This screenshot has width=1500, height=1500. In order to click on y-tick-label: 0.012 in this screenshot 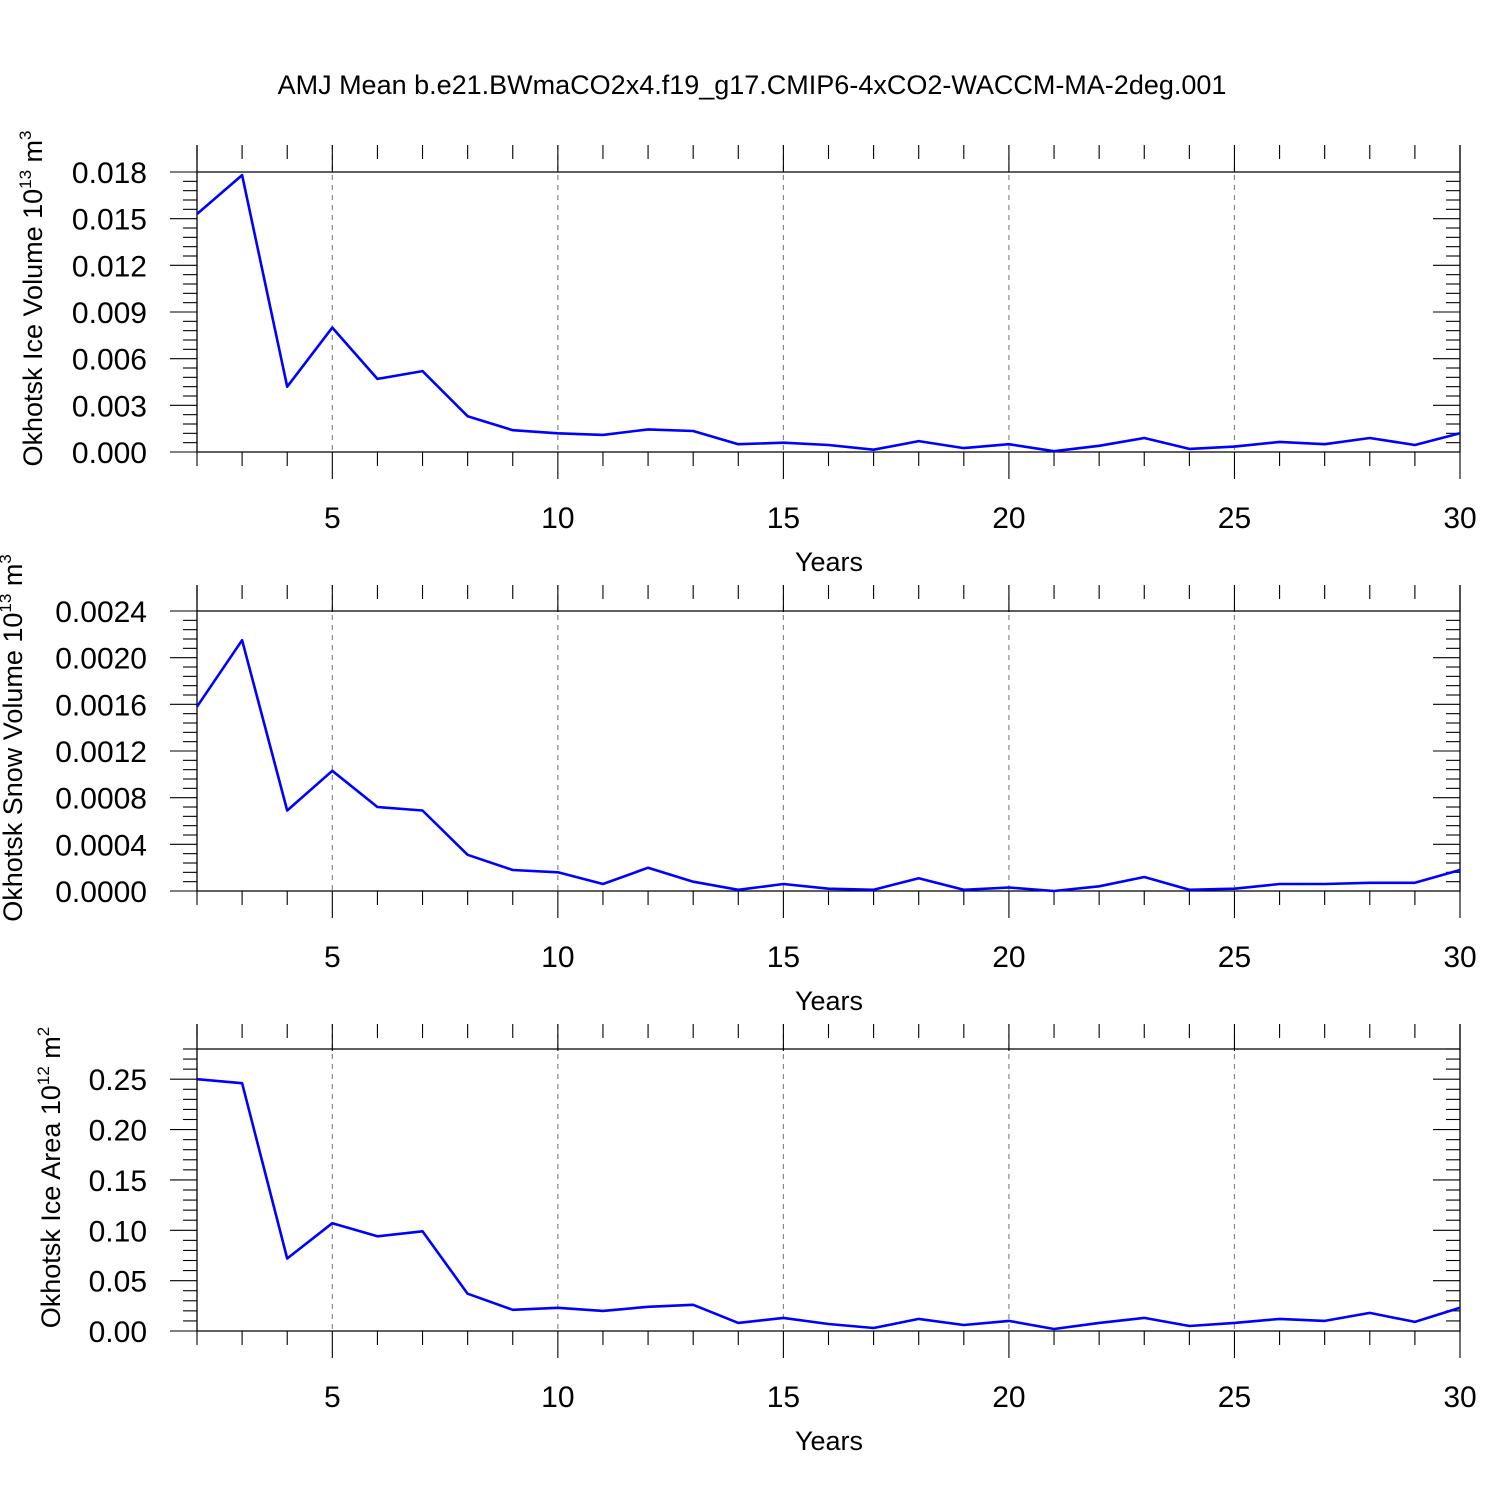, I will do `click(109, 266)`.